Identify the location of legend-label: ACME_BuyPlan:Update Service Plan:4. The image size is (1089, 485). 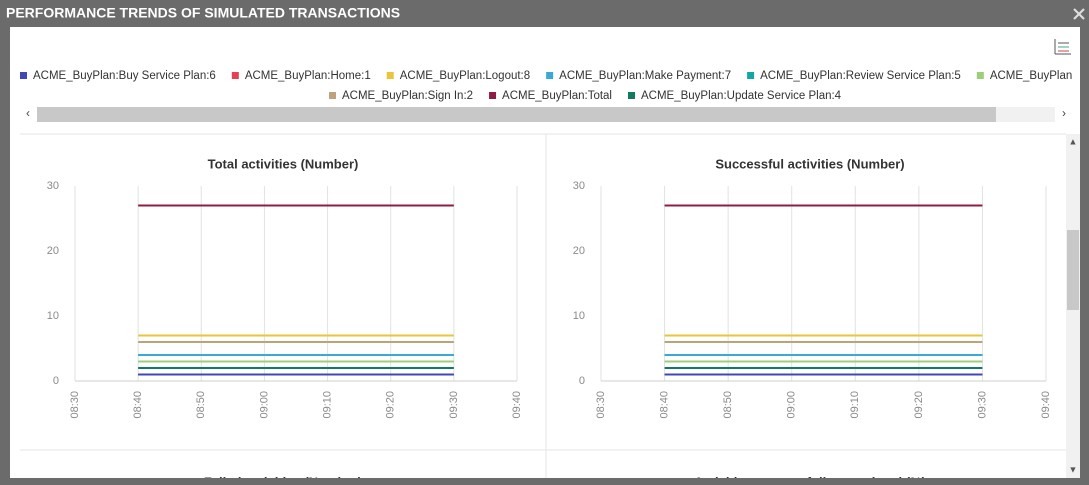
(741, 96).